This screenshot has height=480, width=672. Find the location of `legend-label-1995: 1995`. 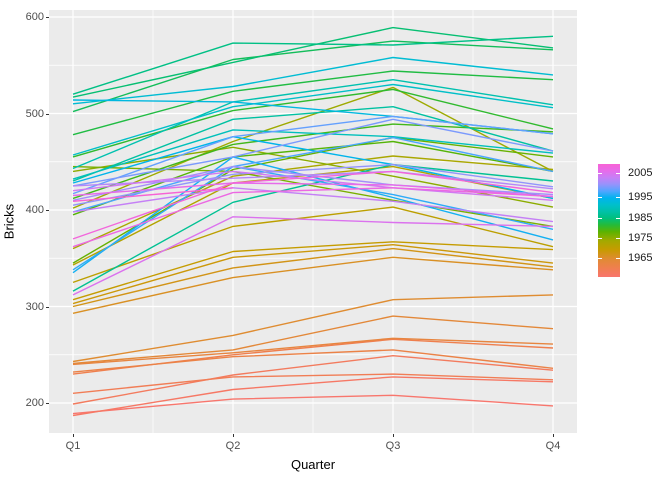

legend-label-1995: 1995 is located at coordinates (640, 197).